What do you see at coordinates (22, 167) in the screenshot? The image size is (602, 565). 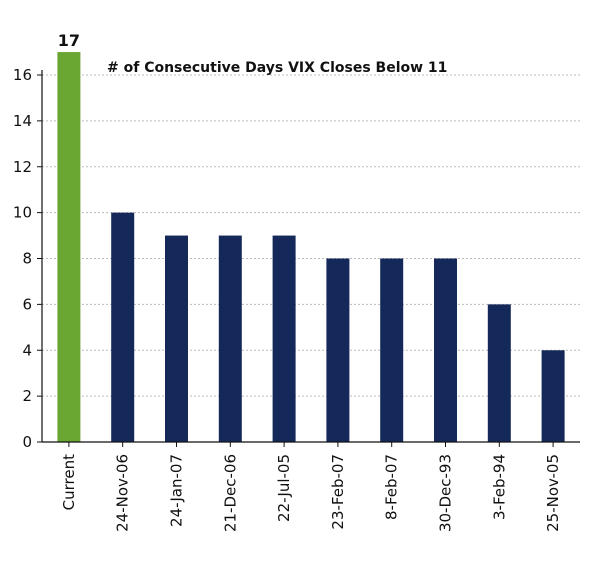 I see `y-tick-label: 12` at bounding box center [22, 167].